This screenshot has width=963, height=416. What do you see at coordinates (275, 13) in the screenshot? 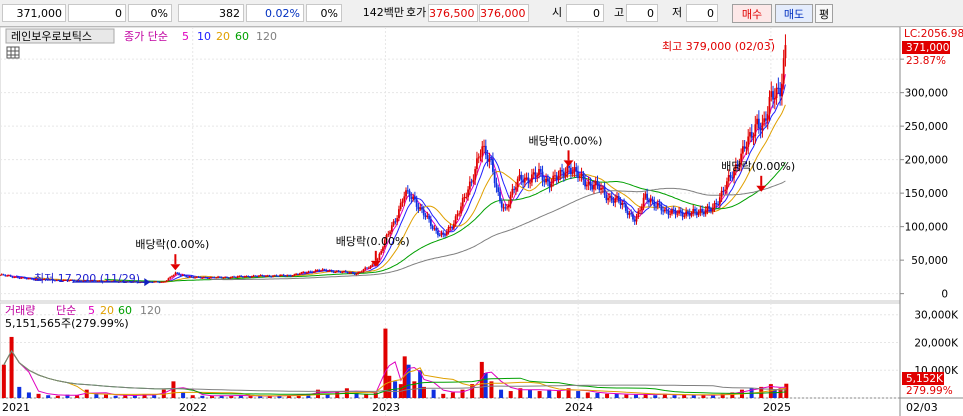
I see `volume-pct: 0.02%` at bounding box center [275, 13].